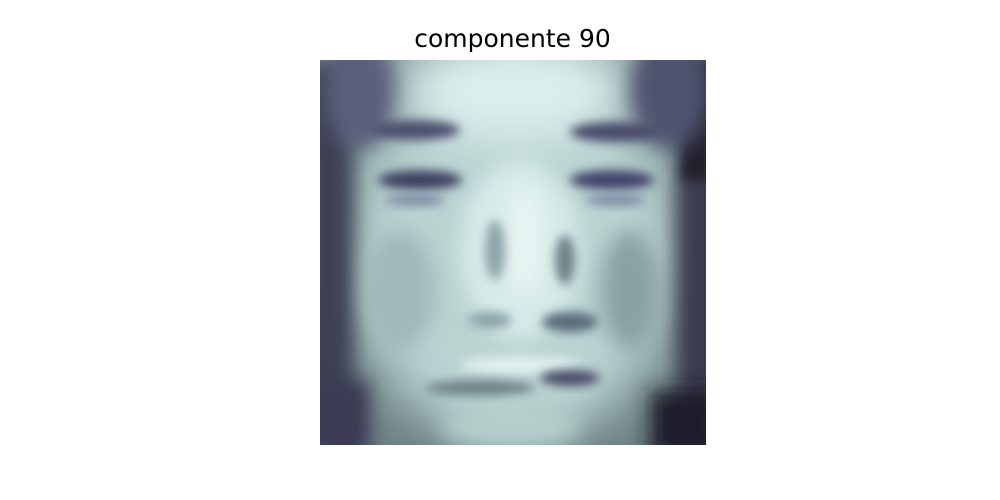 Image resolution: width=1000 pixels, height=500 pixels. What do you see at coordinates (512, 38) in the screenshot?
I see `plot-title: componente 90` at bounding box center [512, 38].